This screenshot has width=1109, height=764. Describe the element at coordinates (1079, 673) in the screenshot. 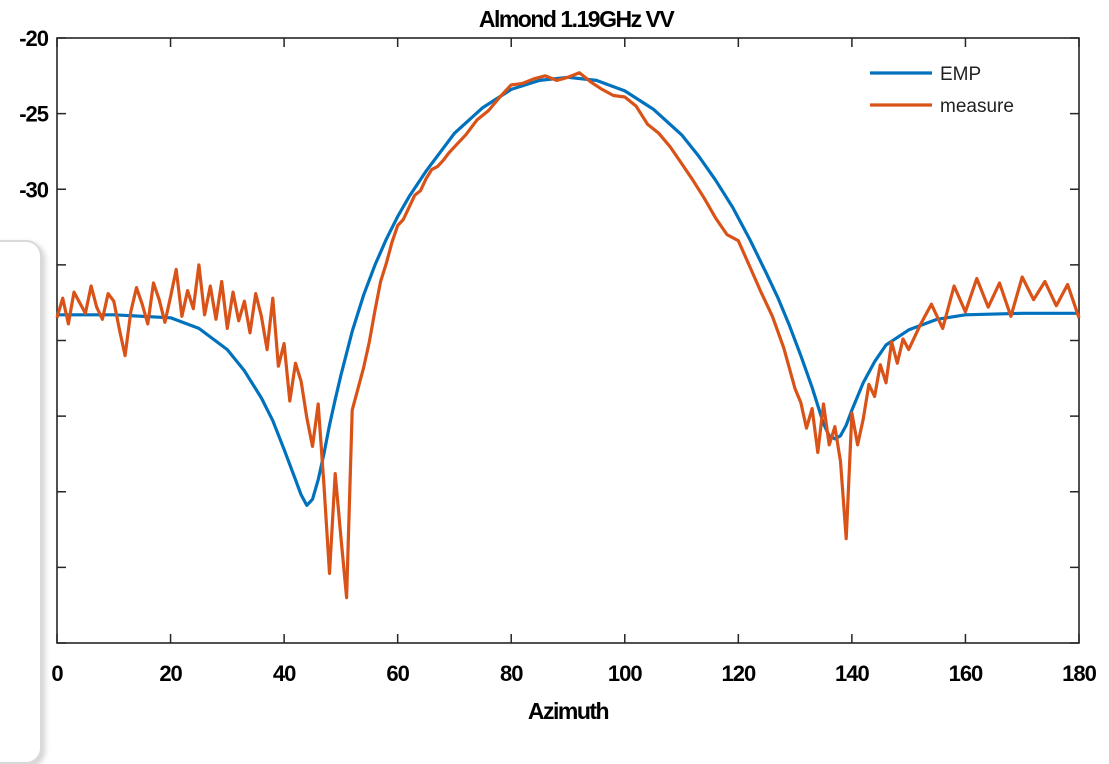

I see `x-tick-label: 180` at that location.